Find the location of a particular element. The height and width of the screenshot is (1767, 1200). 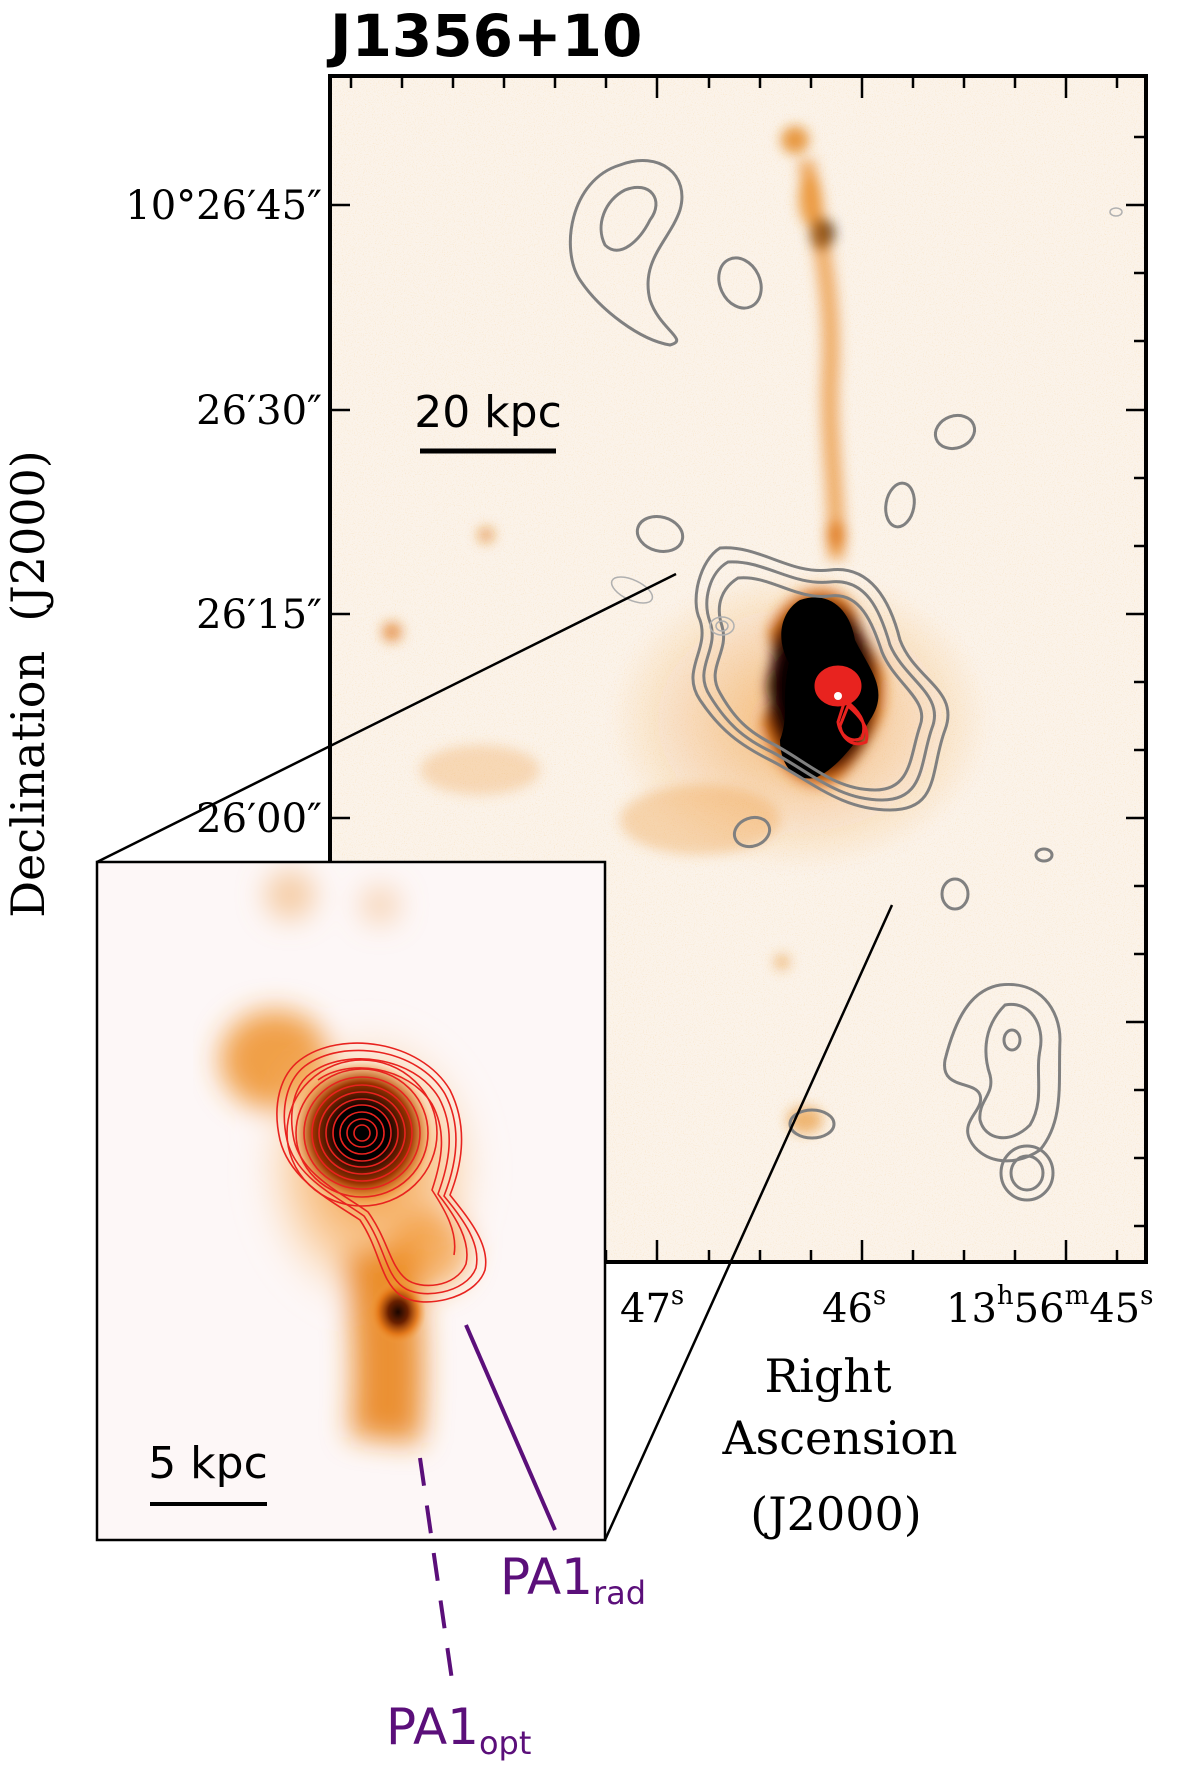

x-axis-label-line-1: Ascension is located at coordinates (839, 1438).